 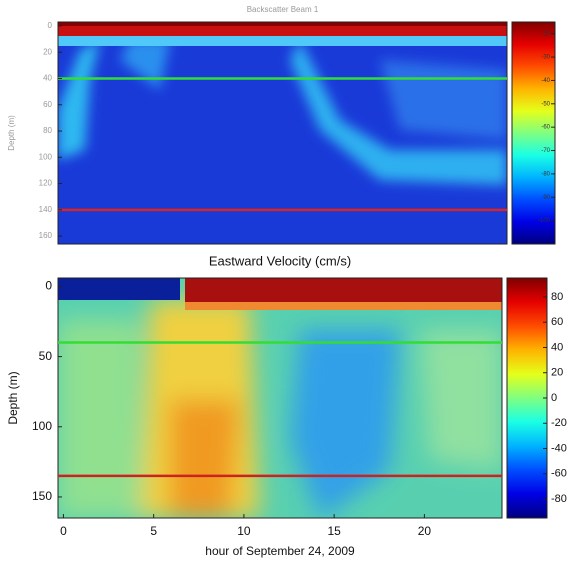 I want to click on x-tick-label: 20, so click(x=425, y=531).